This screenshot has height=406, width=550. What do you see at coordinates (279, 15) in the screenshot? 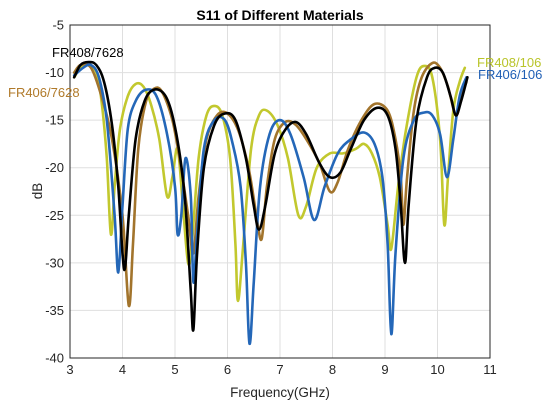
I see `chart-title: S11 of Different Materials` at bounding box center [279, 15].